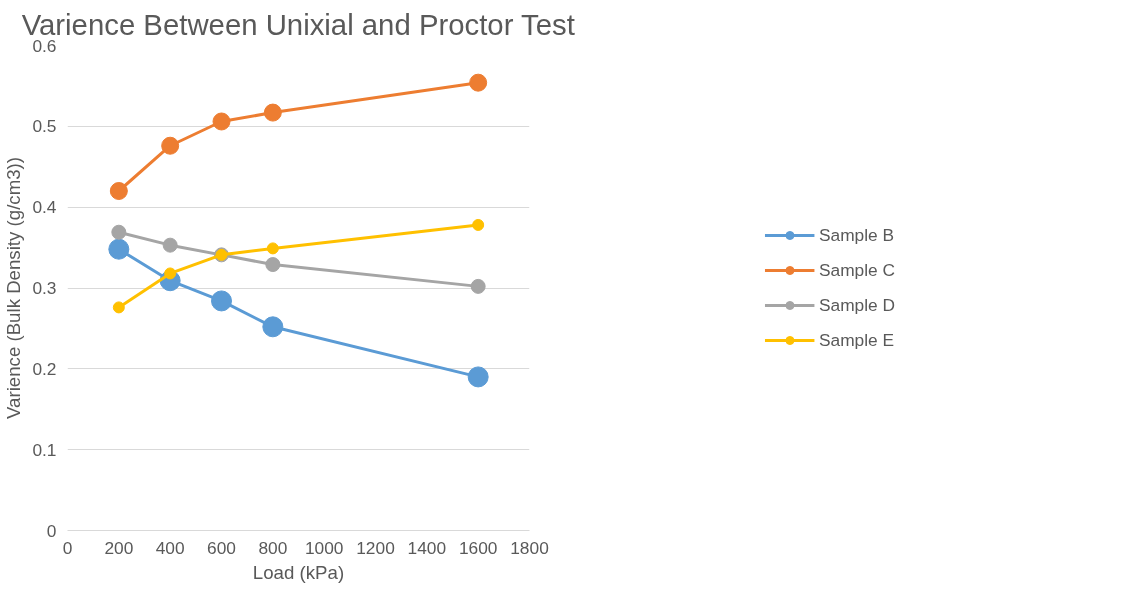 This screenshot has height=595, width=1141. Describe the element at coordinates (427, 547) in the screenshot. I see `x-tick-label: 1400` at that location.